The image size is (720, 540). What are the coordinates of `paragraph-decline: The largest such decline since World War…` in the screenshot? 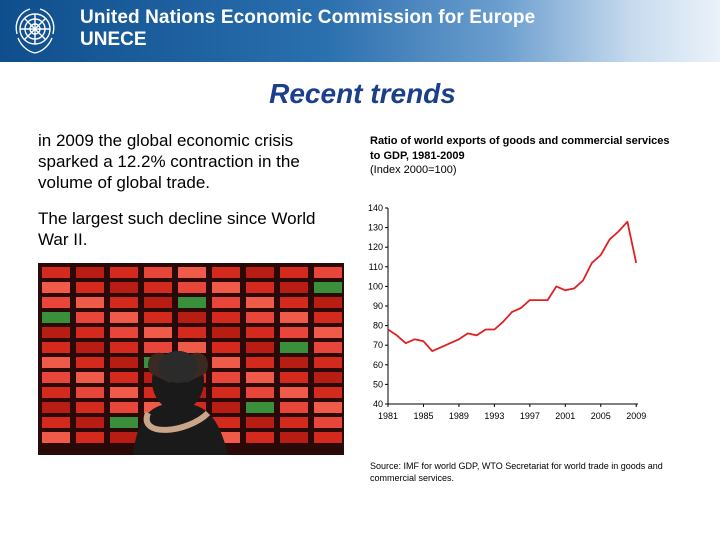 It's located at (177, 229).